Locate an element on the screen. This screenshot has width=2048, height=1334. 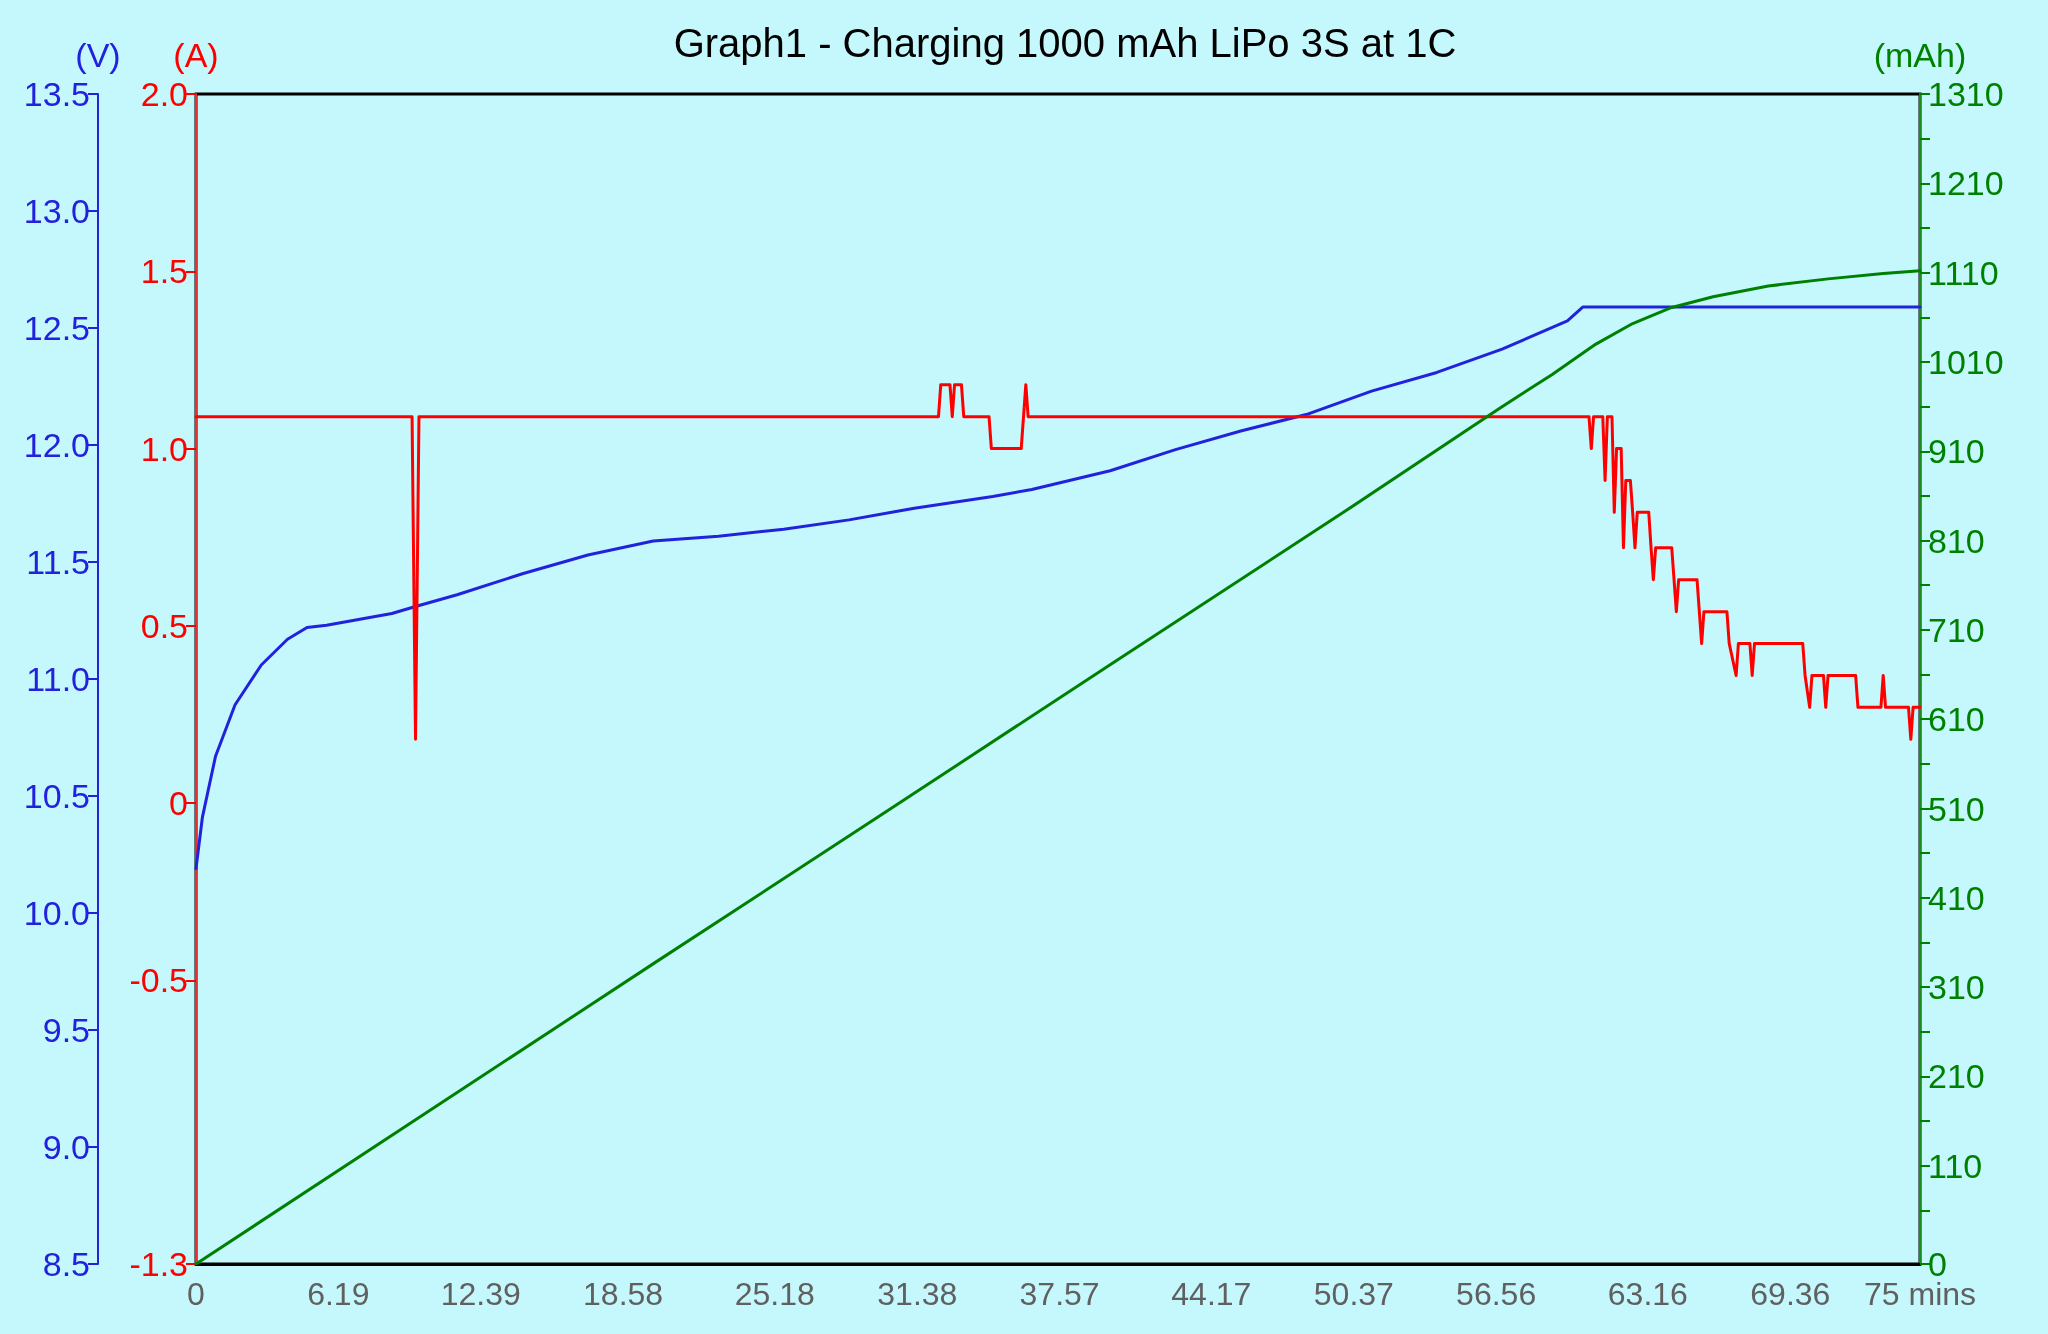
y3-tick-label: 310 is located at coordinates (1956, 987).